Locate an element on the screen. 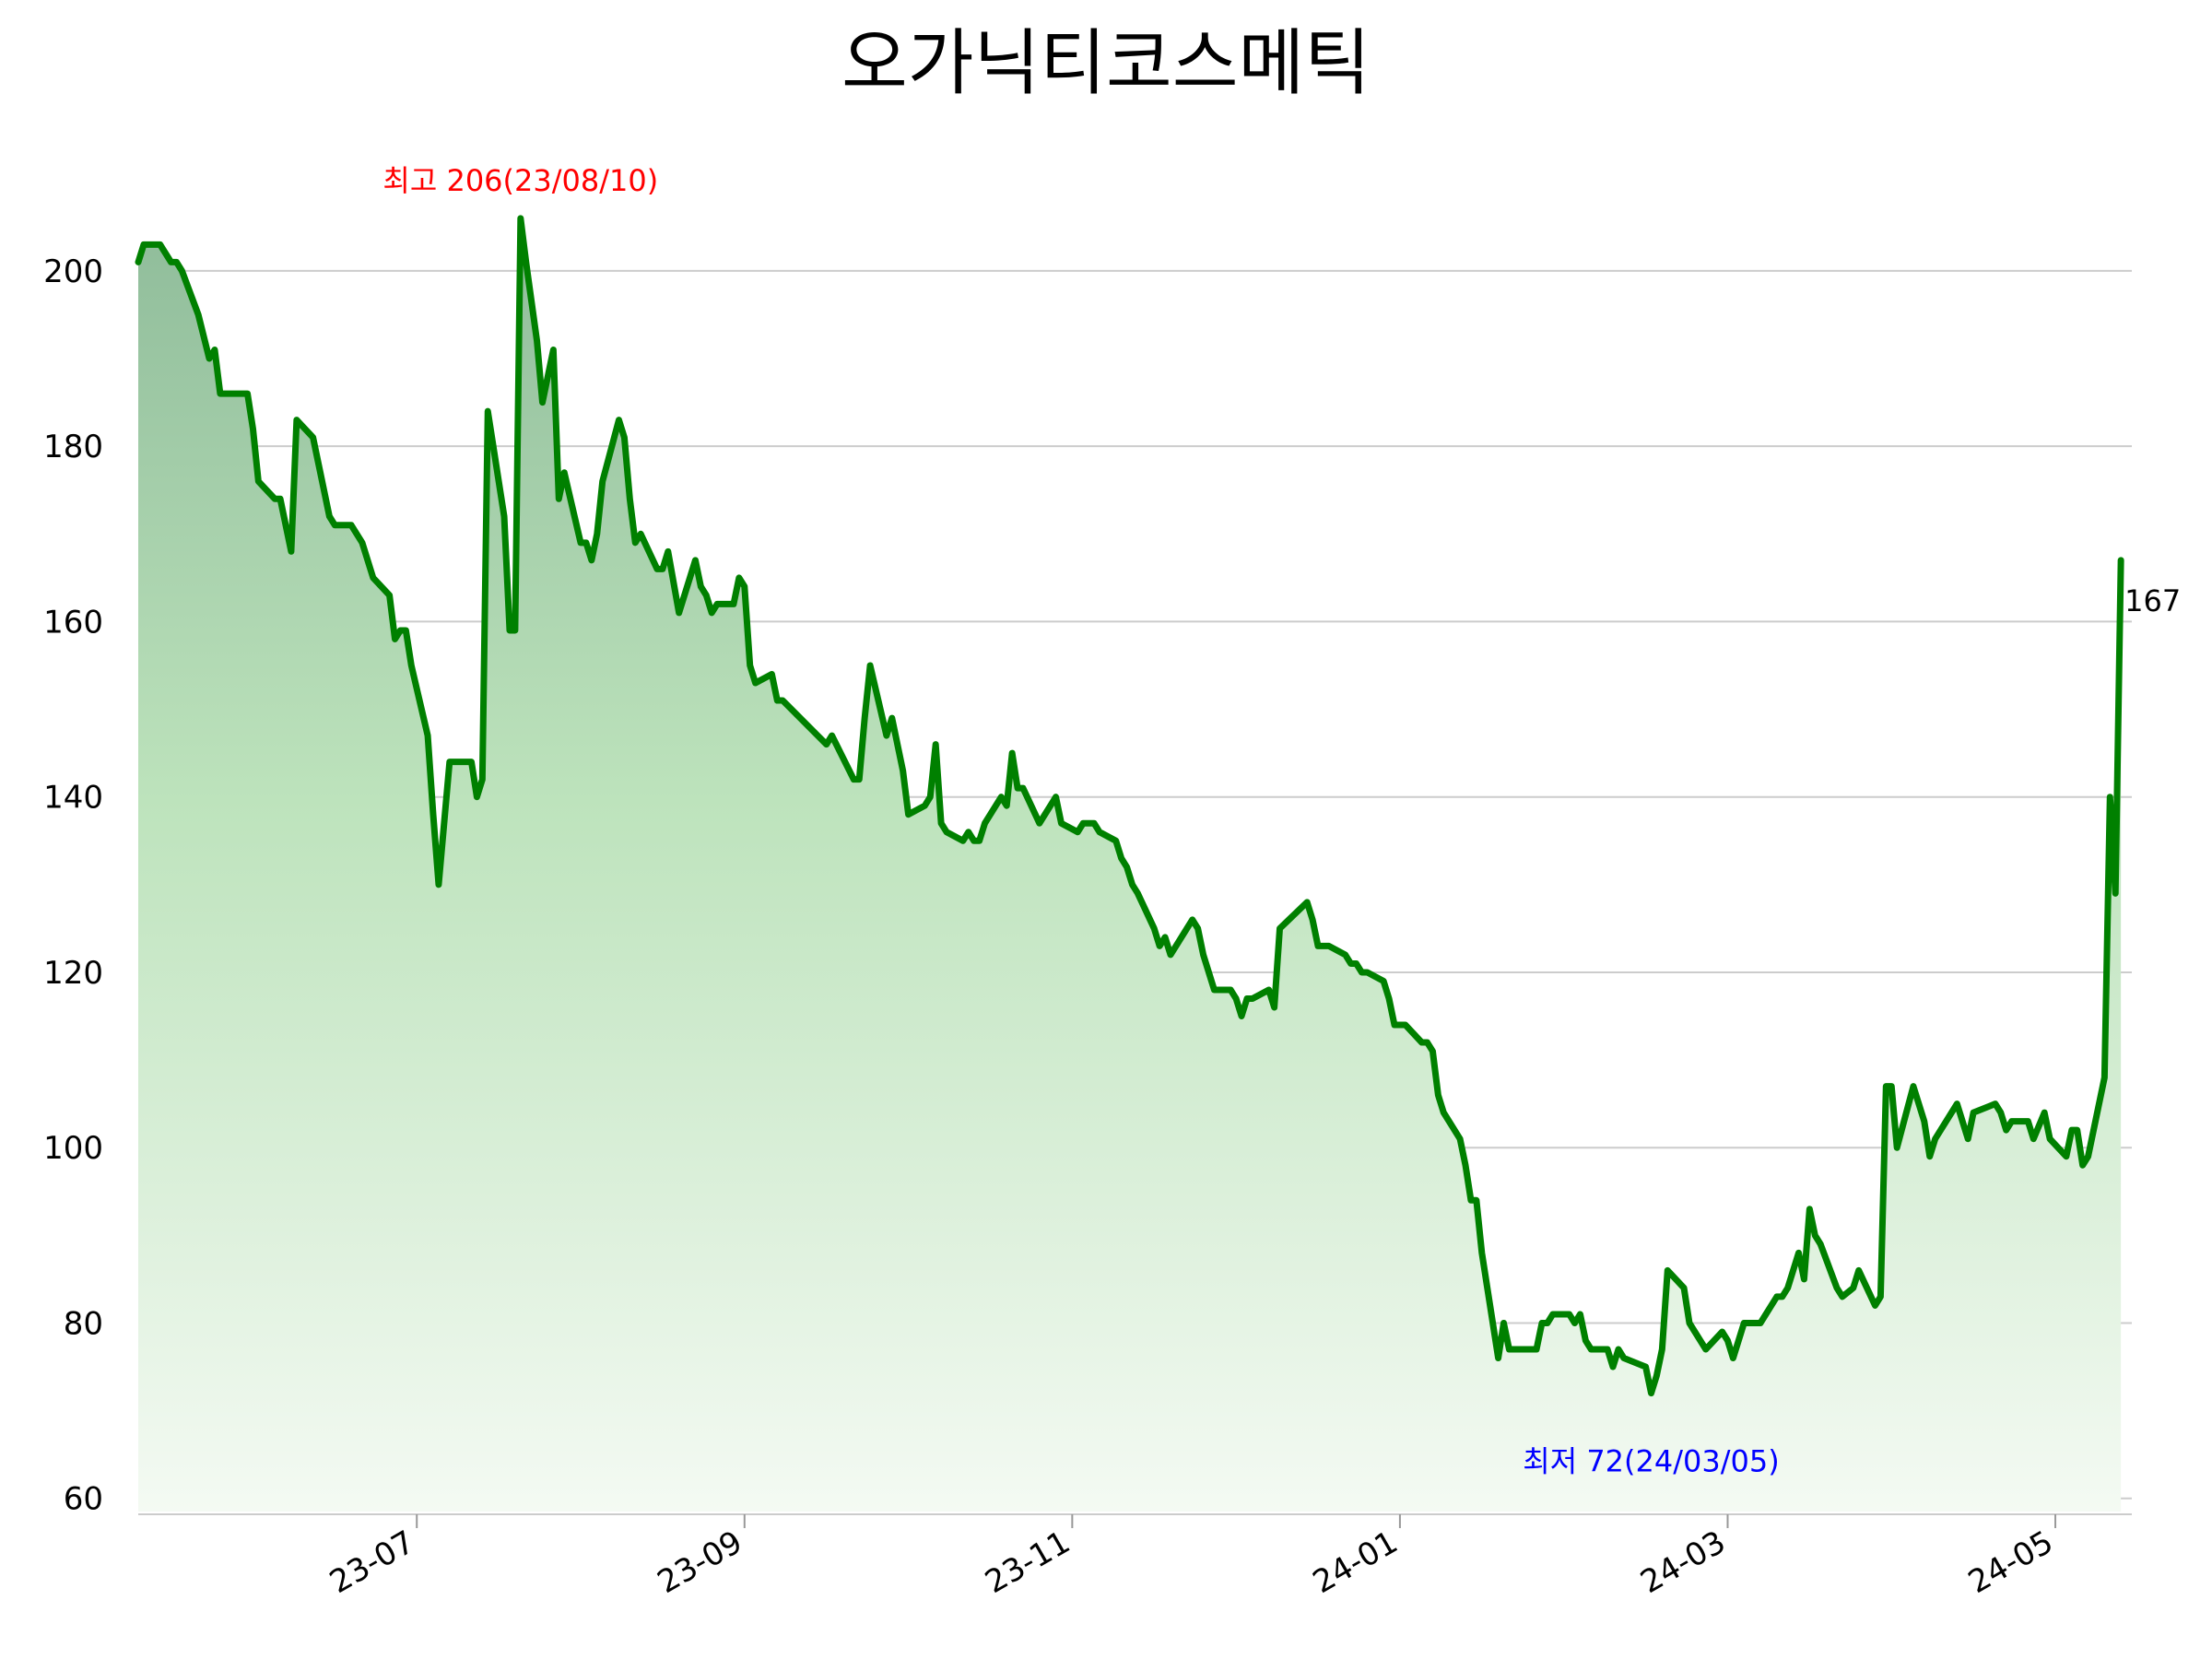 The width and height of the screenshot is (2212, 1659). ytick-label-120: 120 is located at coordinates (73, 973).